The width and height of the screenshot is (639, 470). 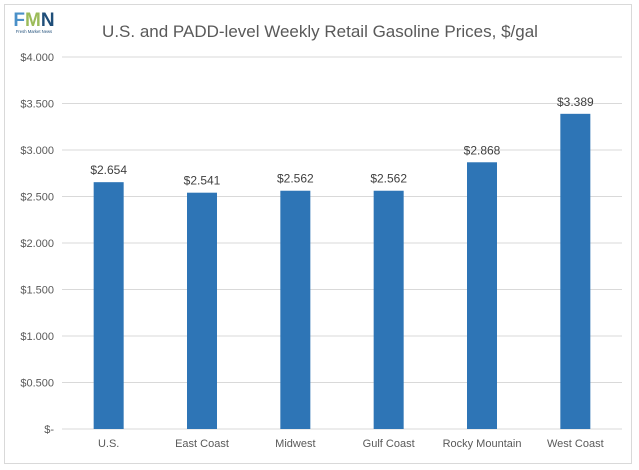 I want to click on x-tick-label: Rocky Mountain, so click(x=482, y=444).